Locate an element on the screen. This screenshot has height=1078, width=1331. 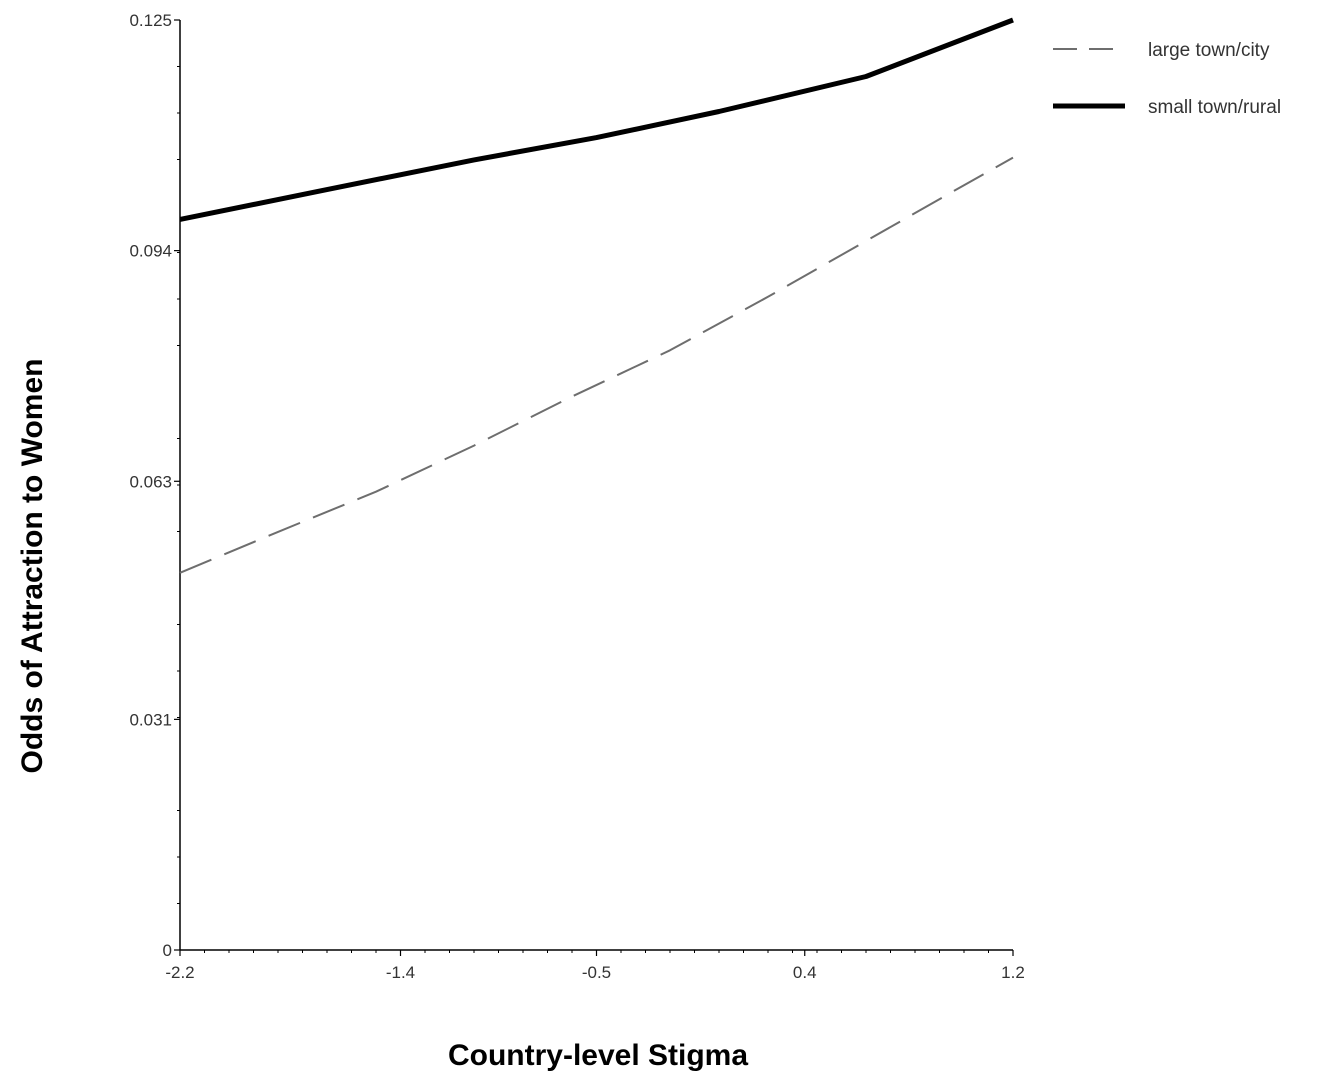
x-axis-title: Country-level Stigma is located at coordinates (598, 1055).